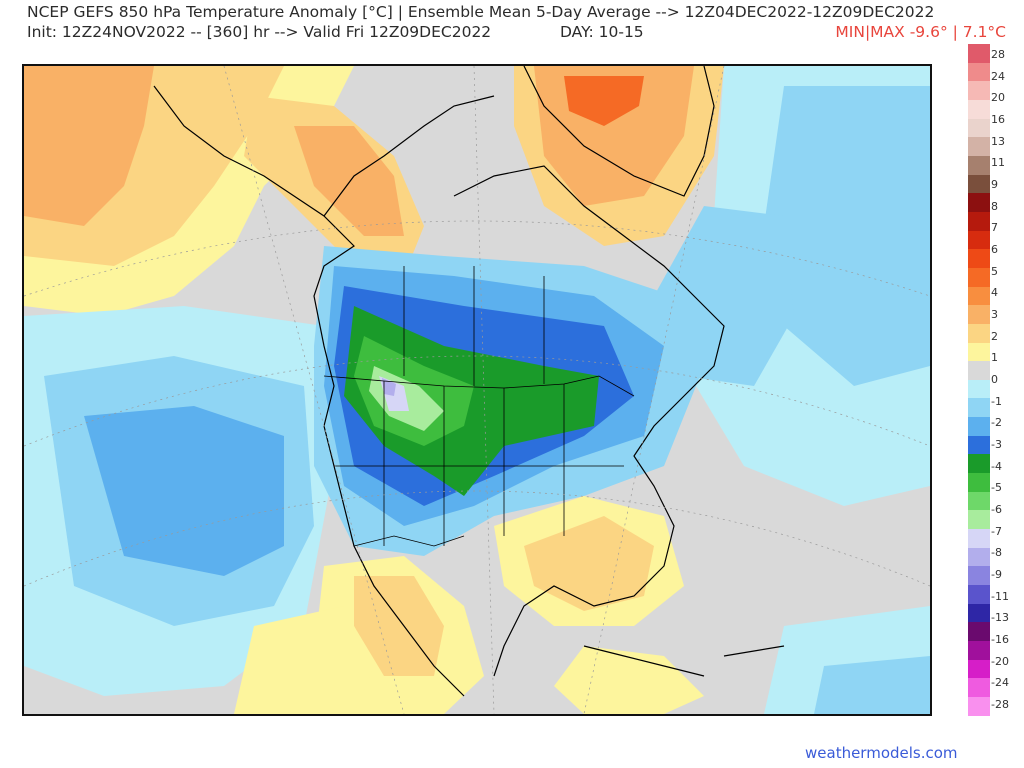 This screenshot has height=768, width=1024. Describe the element at coordinates (994, 206) in the screenshot. I see `color-scale-label: 8` at that location.